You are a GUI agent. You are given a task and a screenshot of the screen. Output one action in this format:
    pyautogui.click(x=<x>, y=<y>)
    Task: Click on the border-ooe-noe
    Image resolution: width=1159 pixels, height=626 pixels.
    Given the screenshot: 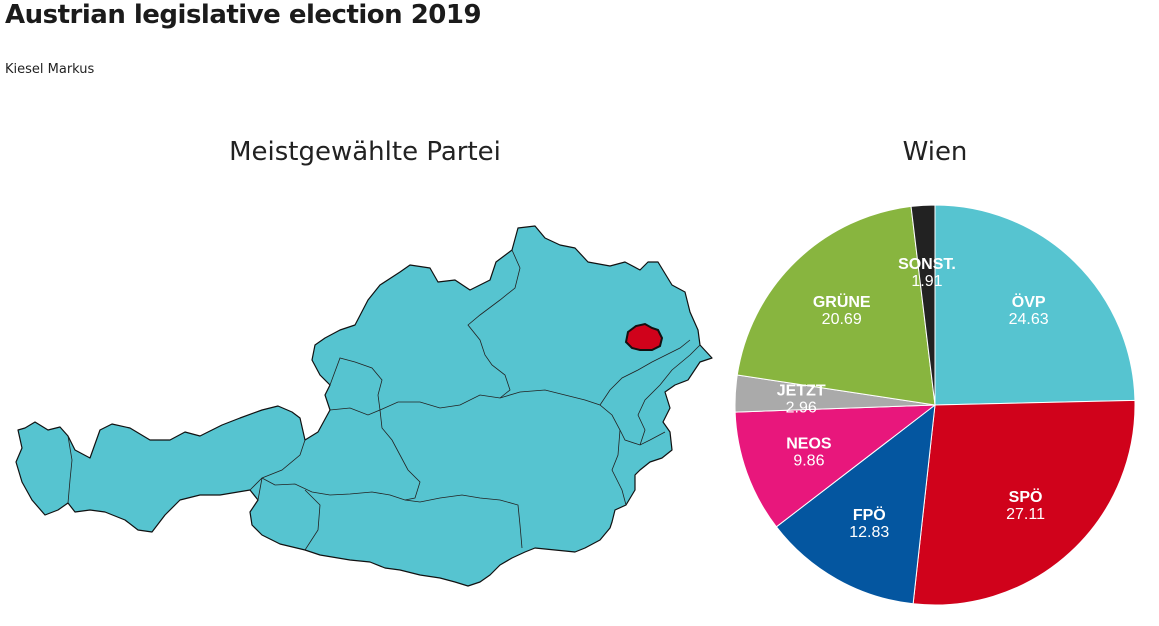 What is the action you would take?
    pyautogui.click(x=494, y=324)
    